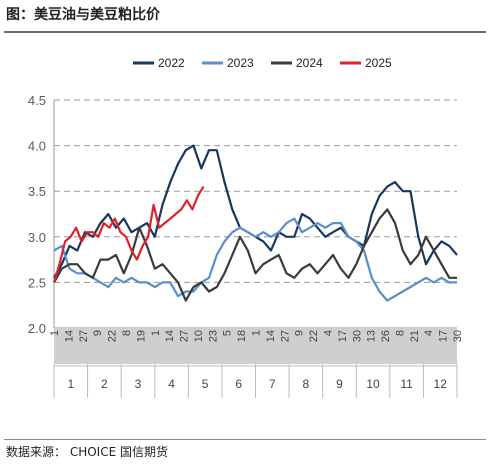 The image size is (493, 469). I want to click on title-divider, so click(245, 32).